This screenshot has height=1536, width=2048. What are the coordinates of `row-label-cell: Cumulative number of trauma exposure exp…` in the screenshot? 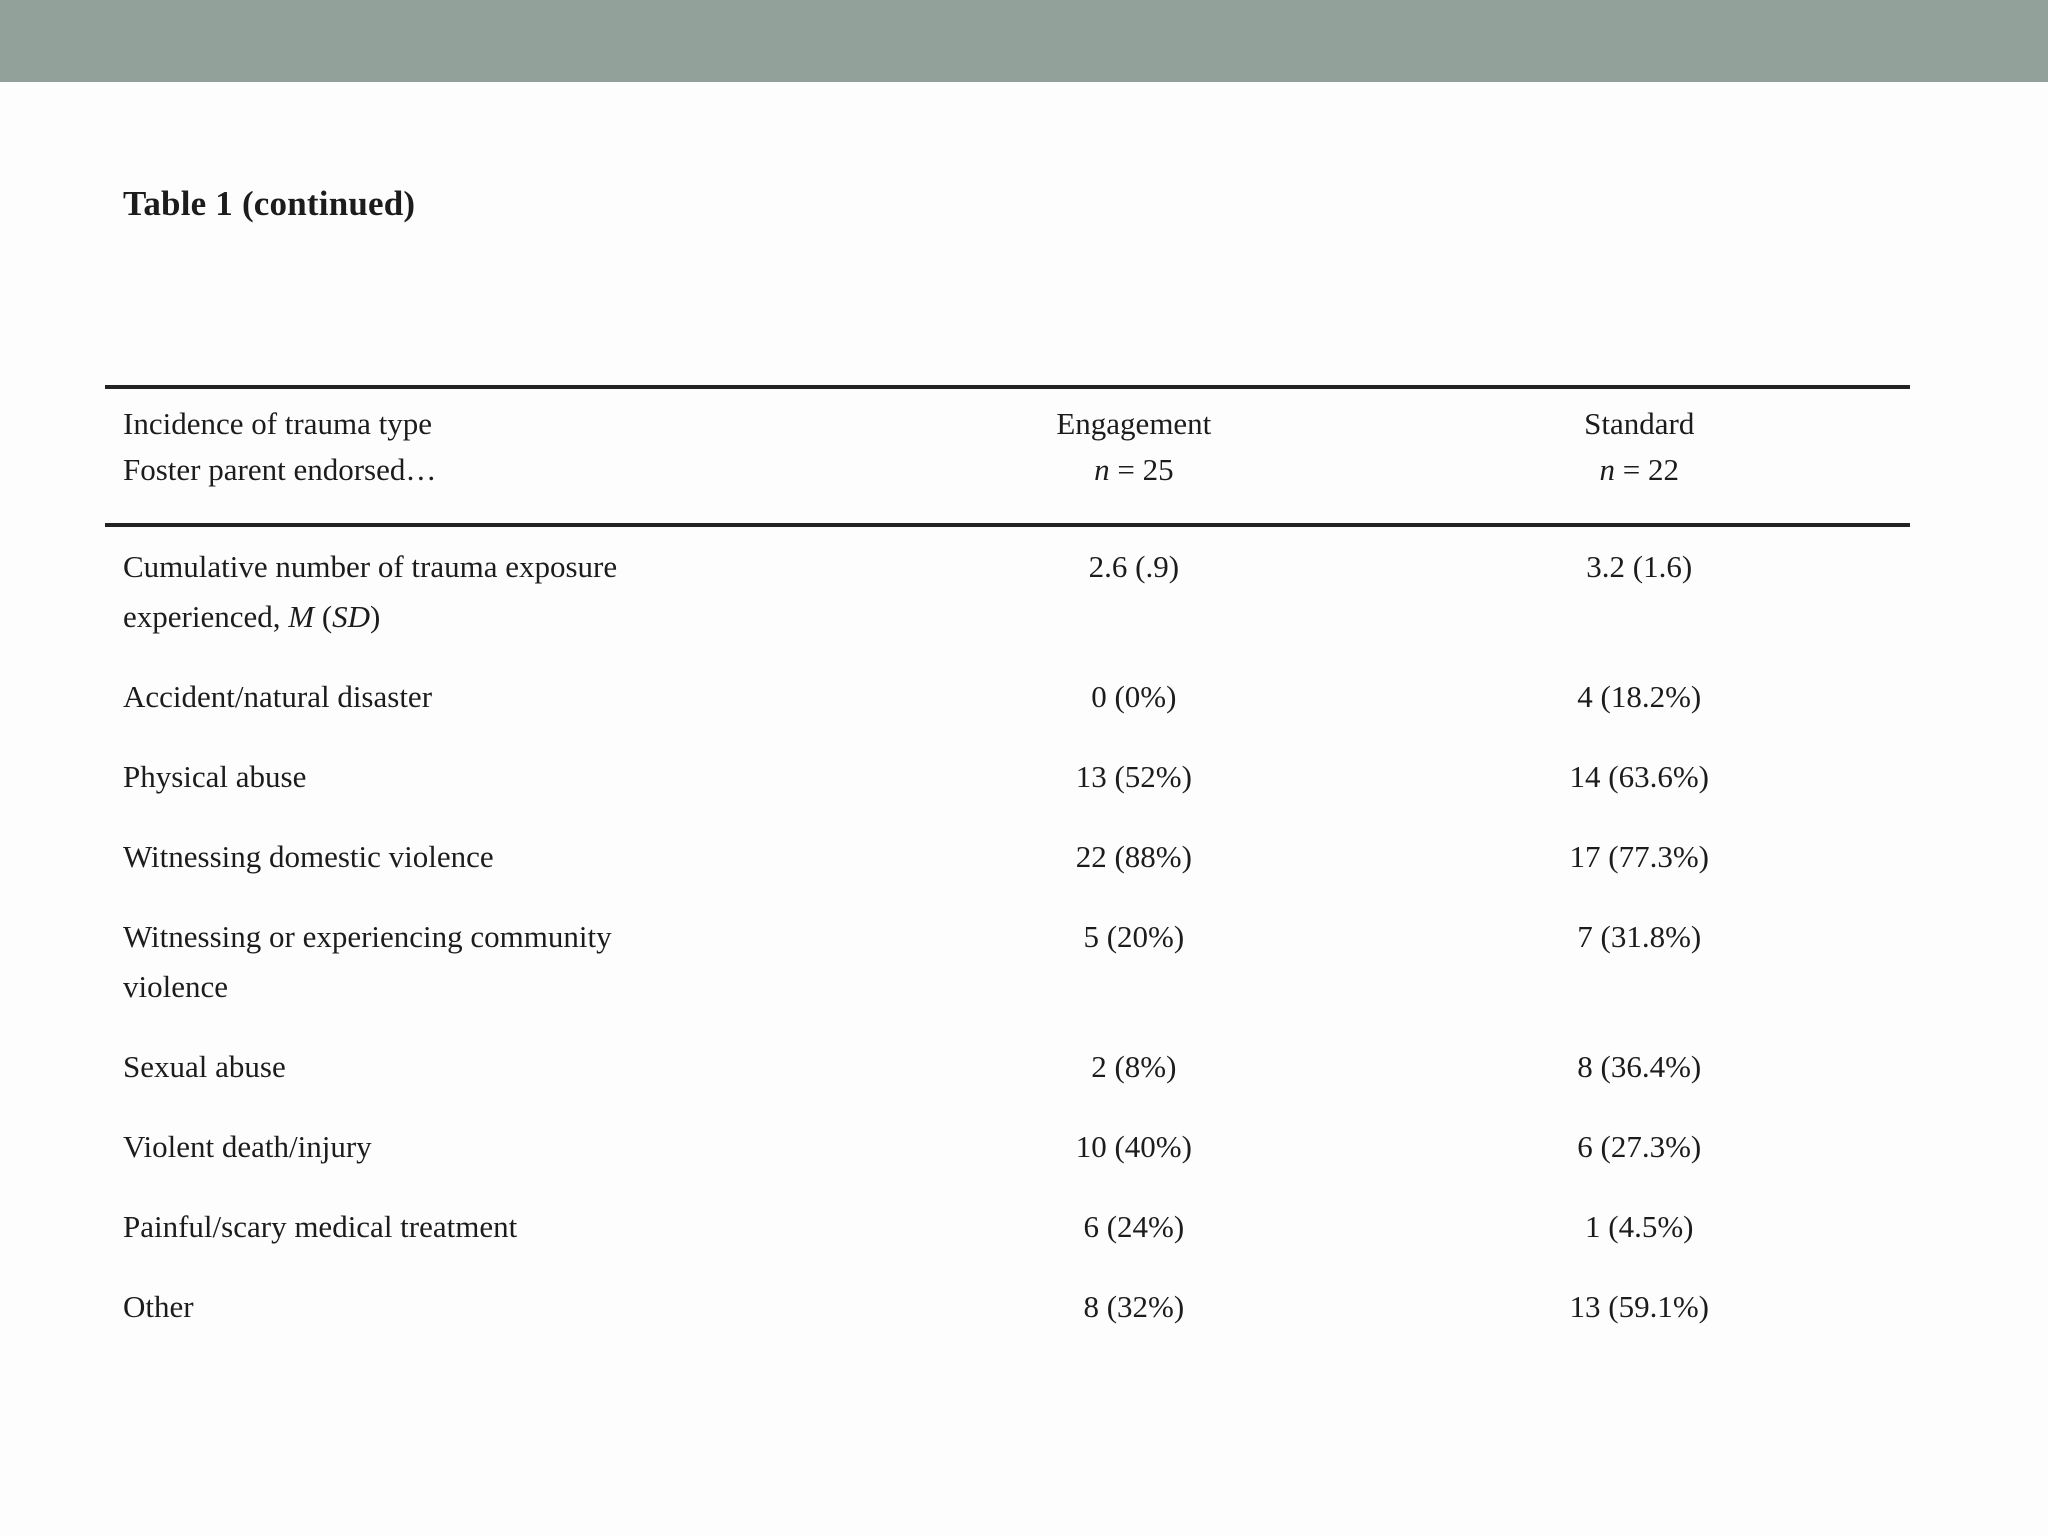 It's located at (502, 591).